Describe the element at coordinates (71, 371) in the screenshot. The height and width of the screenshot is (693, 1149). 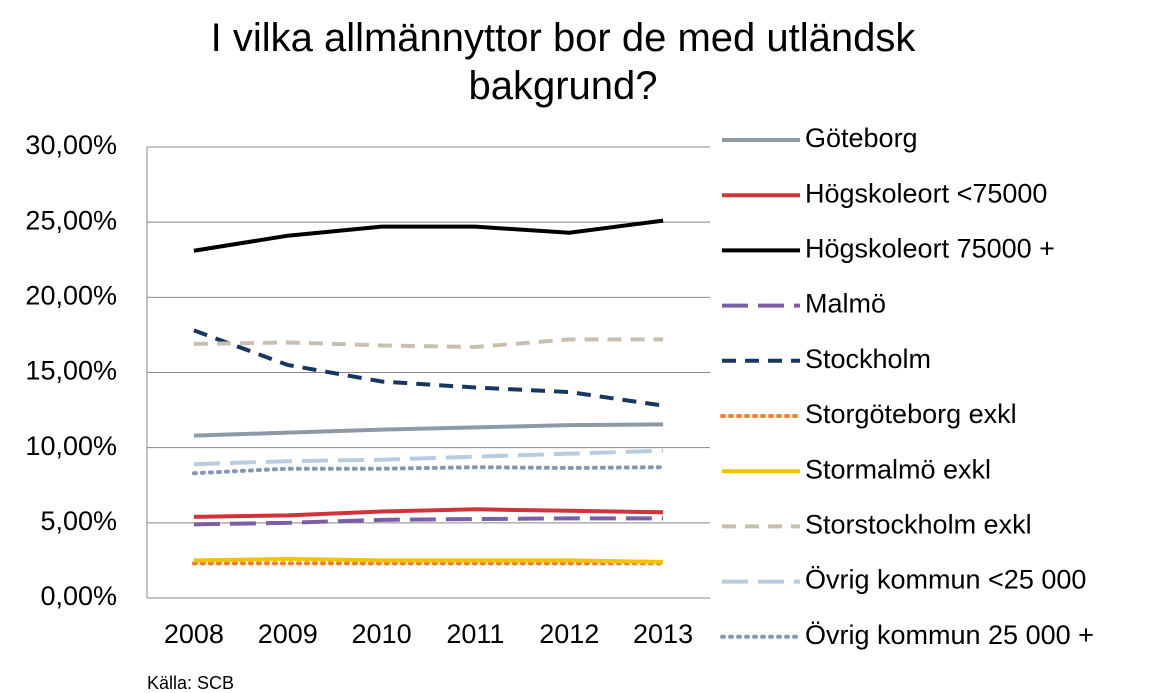
I see `y-tick-label: 15,00%` at that location.